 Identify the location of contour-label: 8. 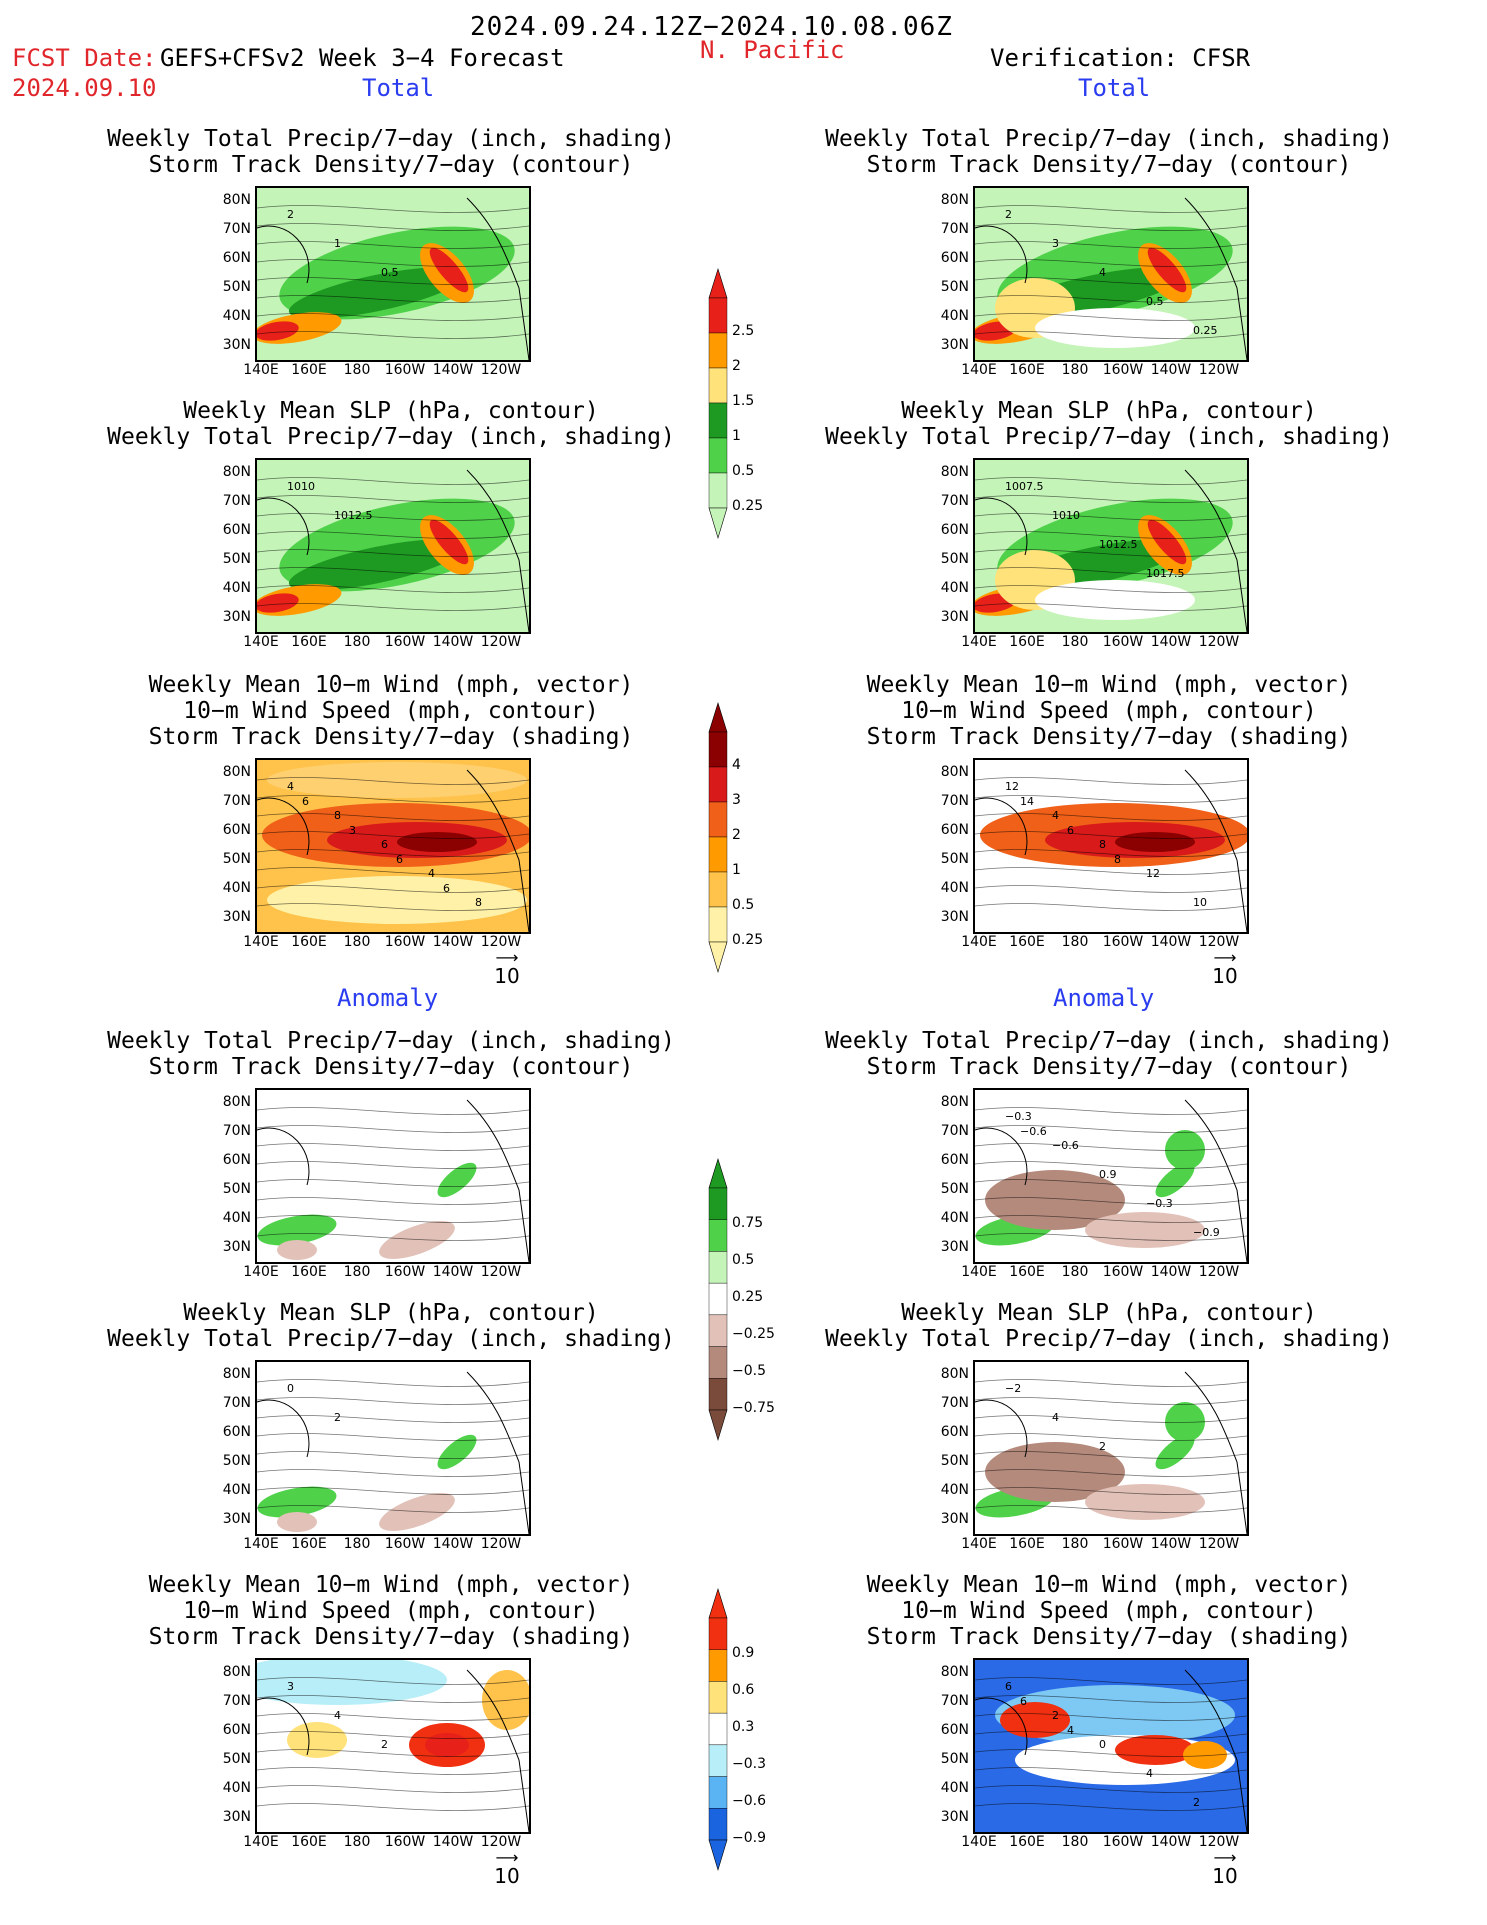
(478, 902).